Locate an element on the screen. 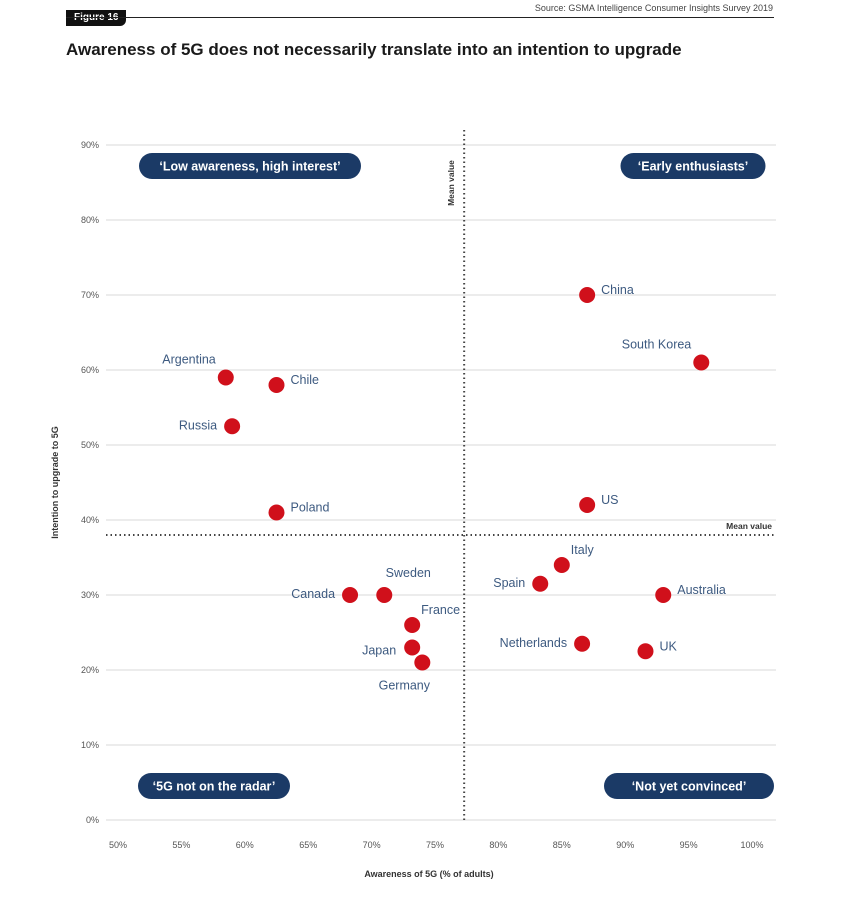 This screenshot has width=851, height=907. y-tick-label: 60% is located at coordinates (90, 370).